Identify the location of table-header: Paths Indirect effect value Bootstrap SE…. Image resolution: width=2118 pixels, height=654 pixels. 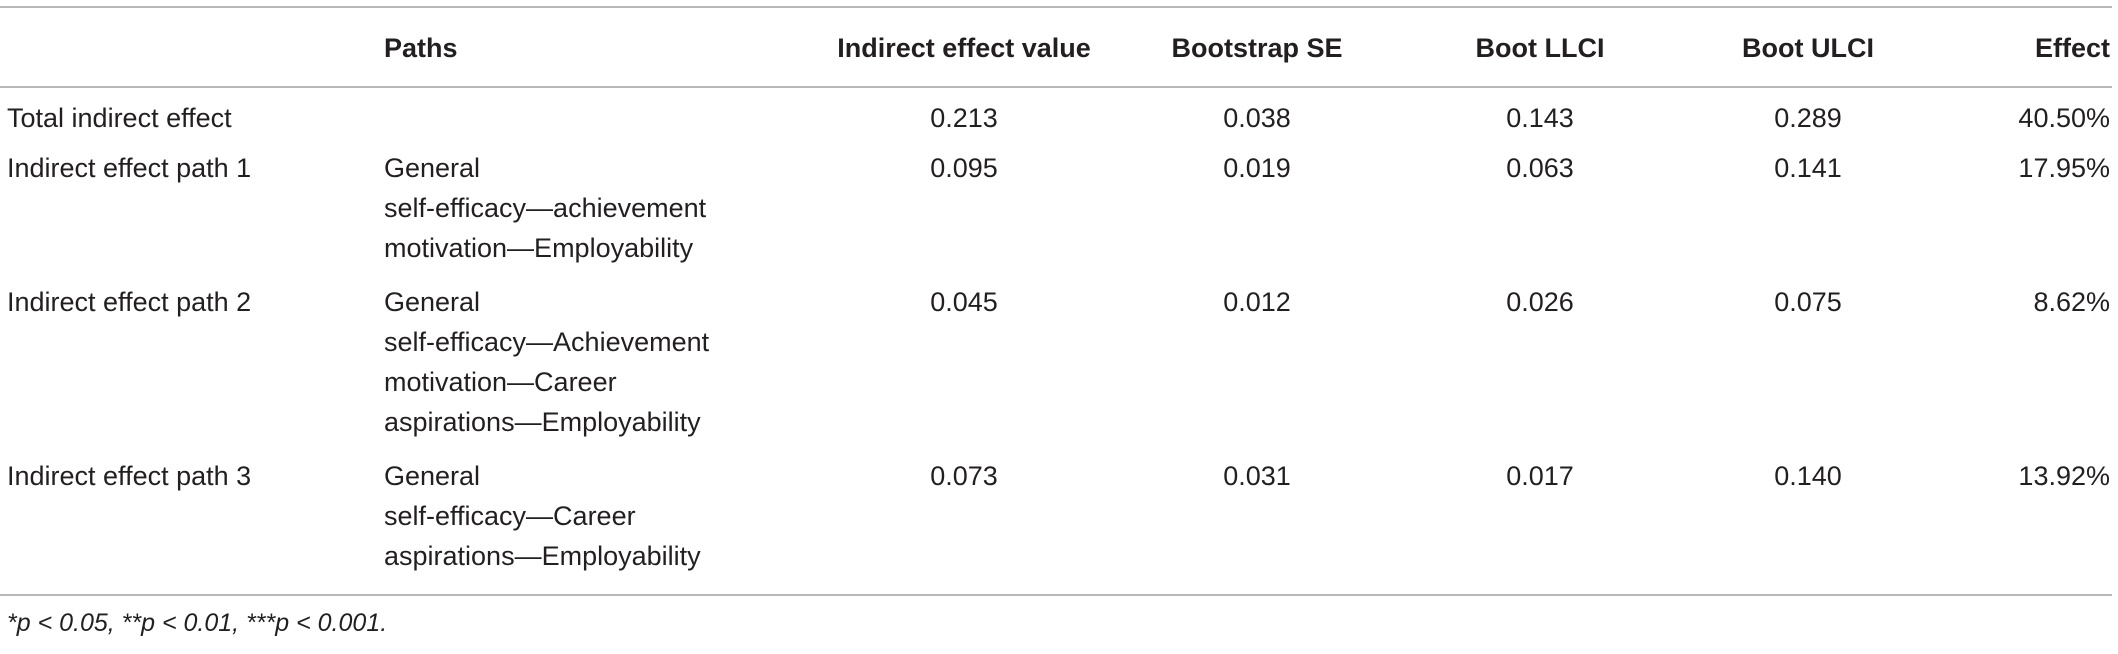
(1056, 47).